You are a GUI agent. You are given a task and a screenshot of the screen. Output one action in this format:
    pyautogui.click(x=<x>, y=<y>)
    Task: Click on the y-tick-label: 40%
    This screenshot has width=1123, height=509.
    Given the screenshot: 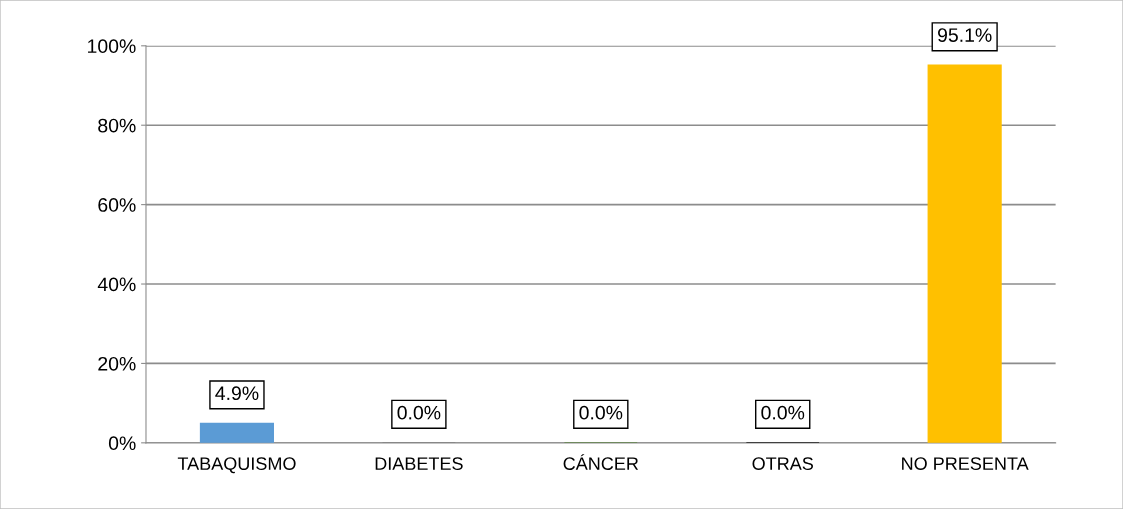 What is the action you would take?
    pyautogui.click(x=116, y=284)
    